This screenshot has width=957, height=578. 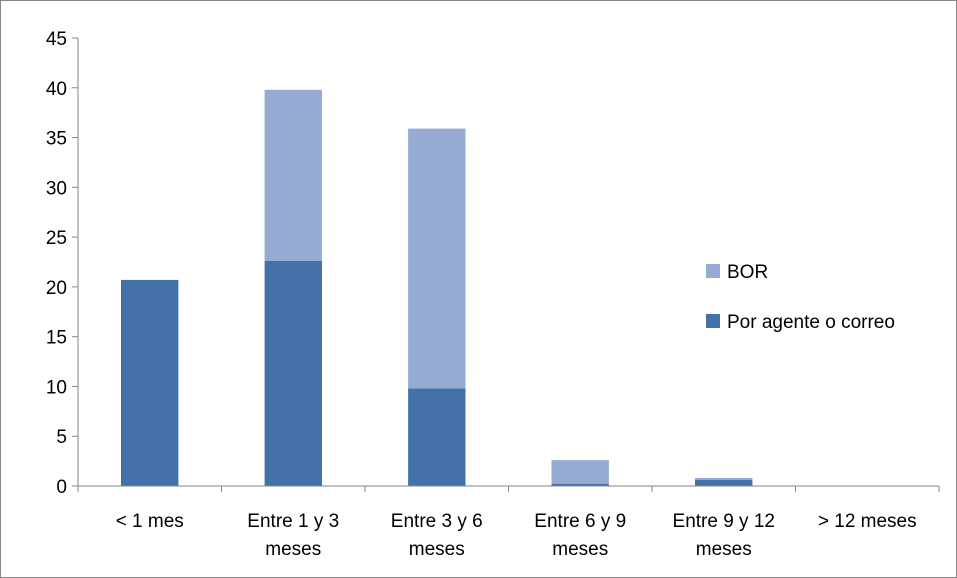 What do you see at coordinates (56, 288) in the screenshot?
I see `y-tick-label: 20` at bounding box center [56, 288].